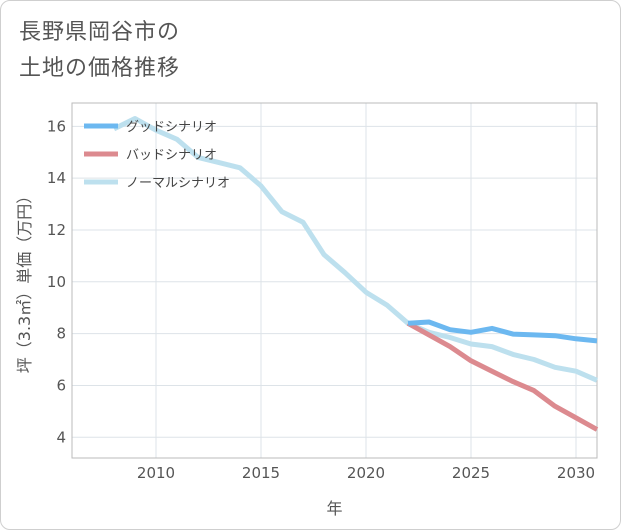  What do you see at coordinates (56, 126) in the screenshot?
I see `y-tick-label: 16` at bounding box center [56, 126].